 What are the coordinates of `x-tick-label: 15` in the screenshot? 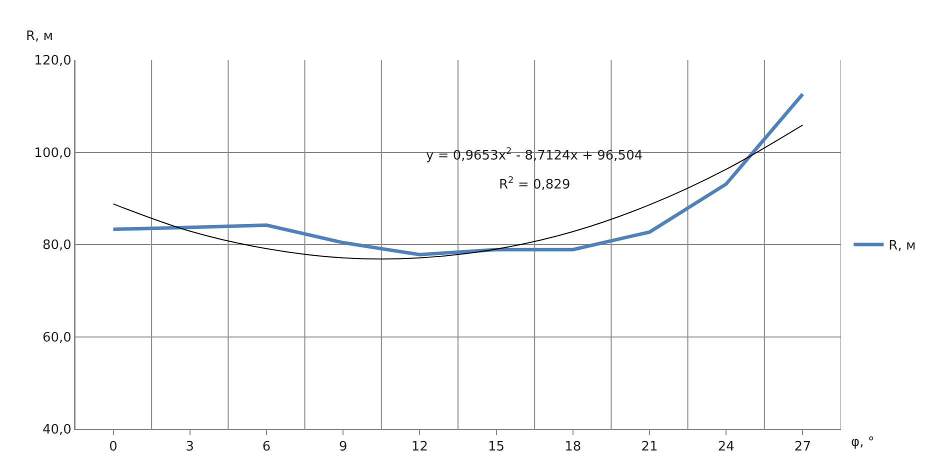 It's located at (496, 447).